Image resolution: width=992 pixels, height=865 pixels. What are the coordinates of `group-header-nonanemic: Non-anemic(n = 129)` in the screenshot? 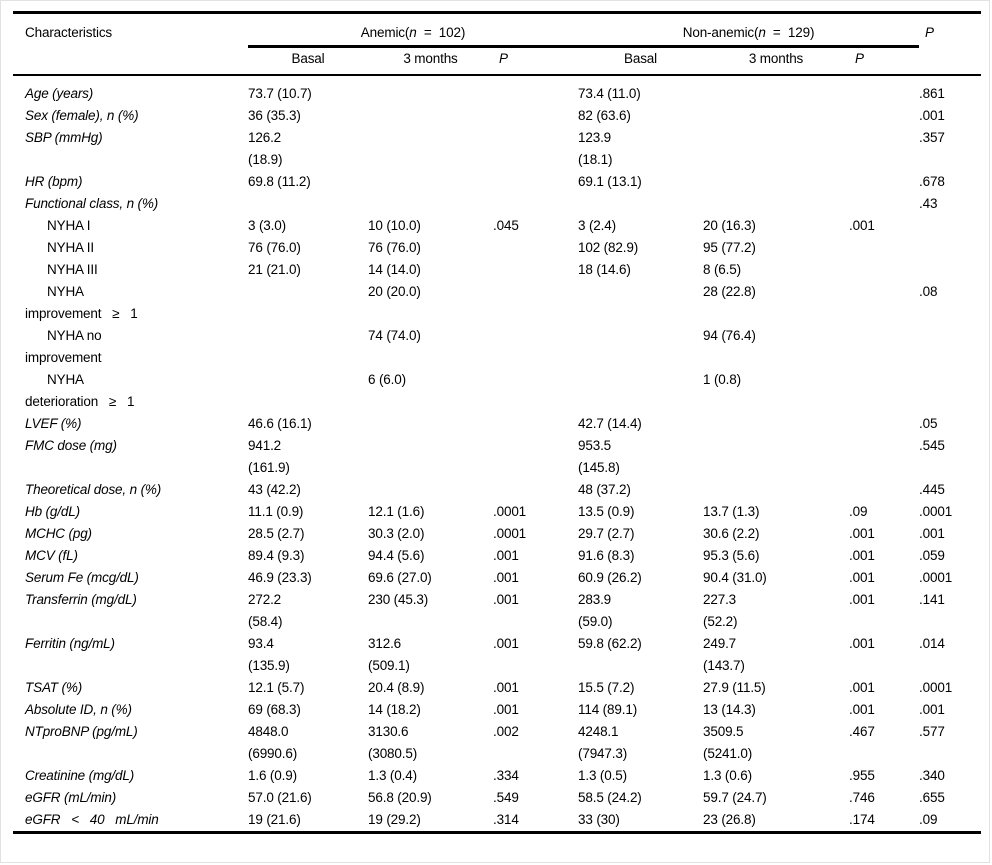 It's located at (749, 30).